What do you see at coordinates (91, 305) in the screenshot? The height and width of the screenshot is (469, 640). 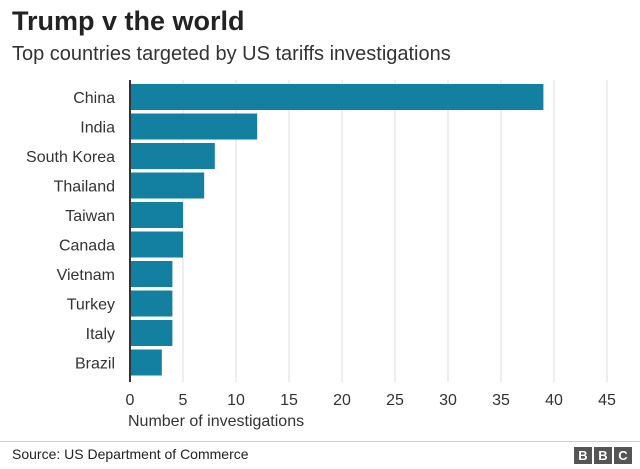 I see `category-label: Turkey` at bounding box center [91, 305].